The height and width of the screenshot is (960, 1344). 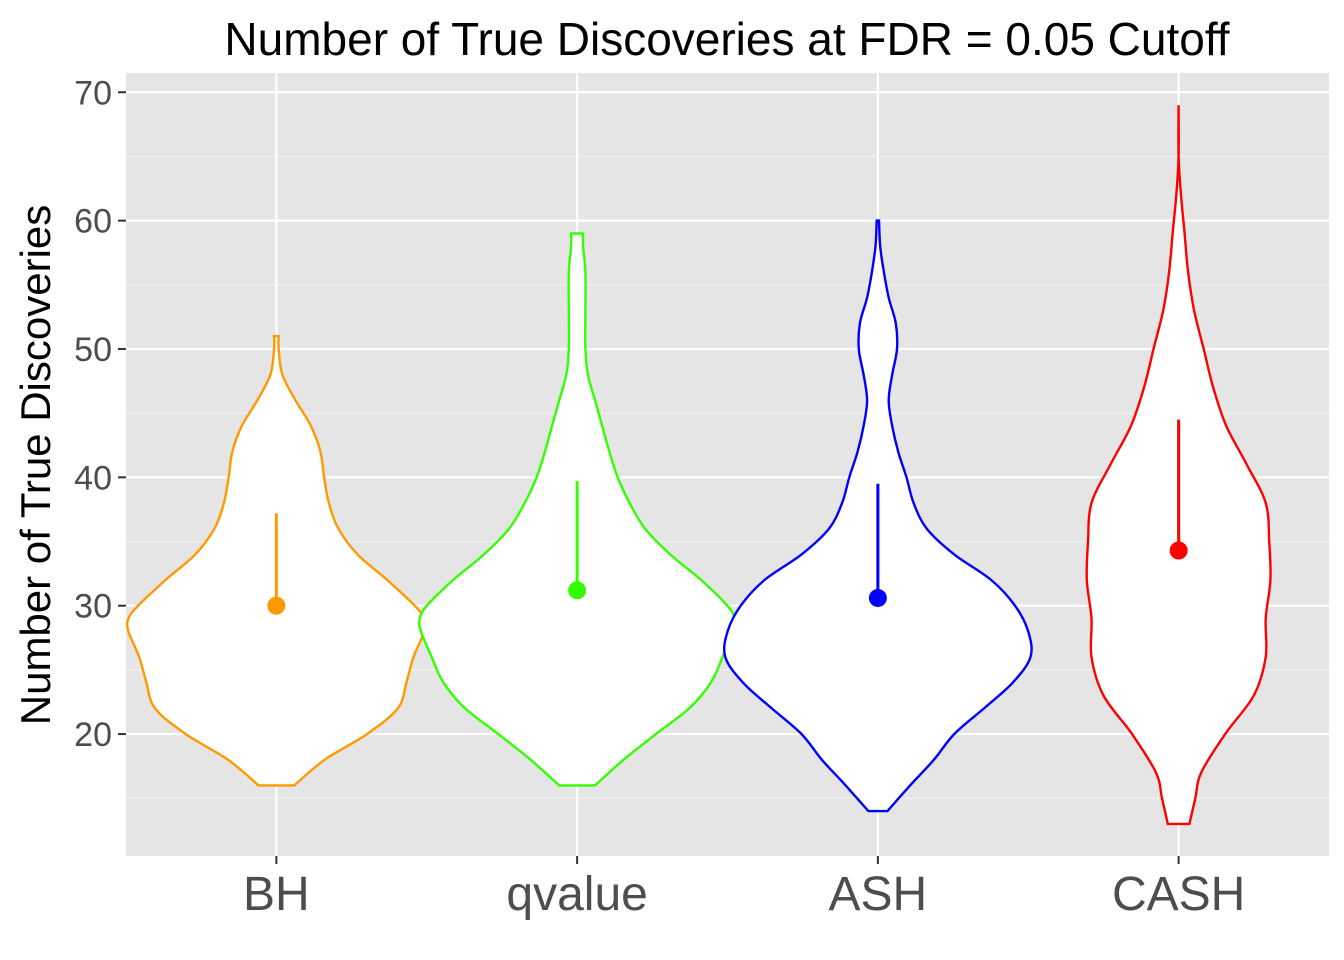 What do you see at coordinates (93, 478) in the screenshot?
I see `y-tick-label: 40` at bounding box center [93, 478].